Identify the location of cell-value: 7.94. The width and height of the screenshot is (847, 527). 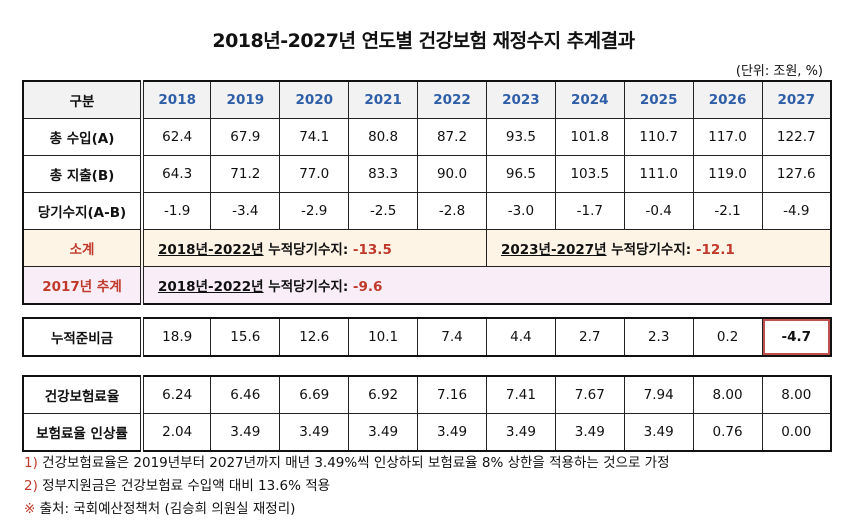
(658, 394).